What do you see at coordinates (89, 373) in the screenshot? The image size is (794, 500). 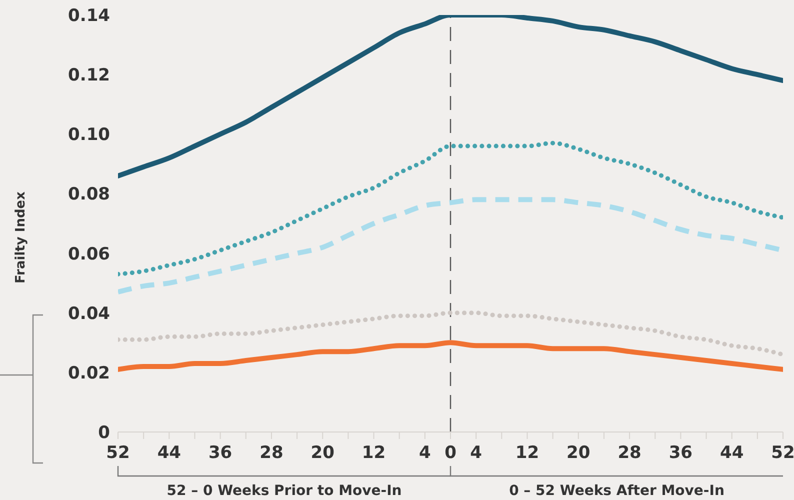 I see `y-tick-label: 0.02` at bounding box center [89, 373].